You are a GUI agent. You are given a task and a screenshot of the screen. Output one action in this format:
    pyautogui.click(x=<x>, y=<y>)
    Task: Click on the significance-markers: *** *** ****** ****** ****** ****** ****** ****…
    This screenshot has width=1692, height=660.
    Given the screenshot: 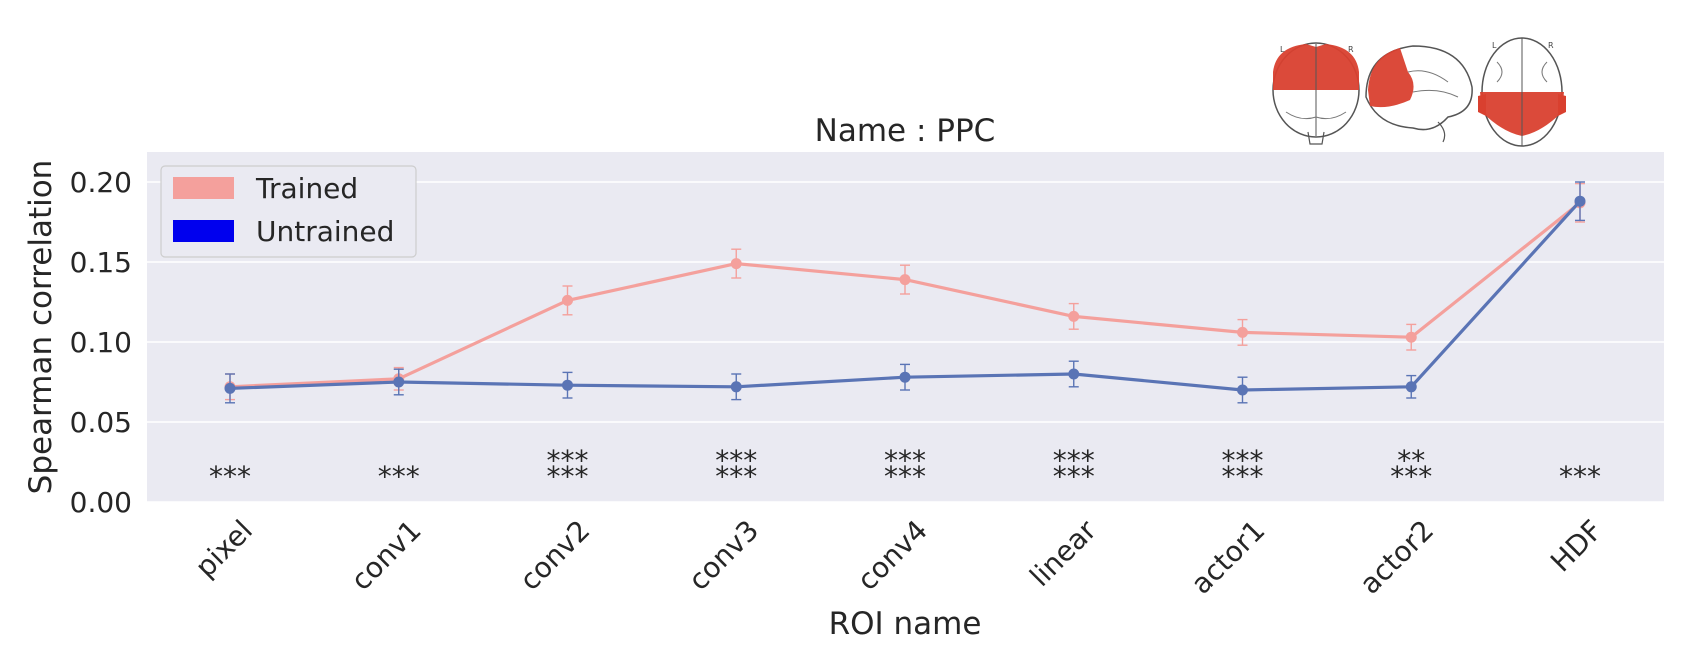 What is the action you would take?
    pyautogui.click(x=905, y=468)
    